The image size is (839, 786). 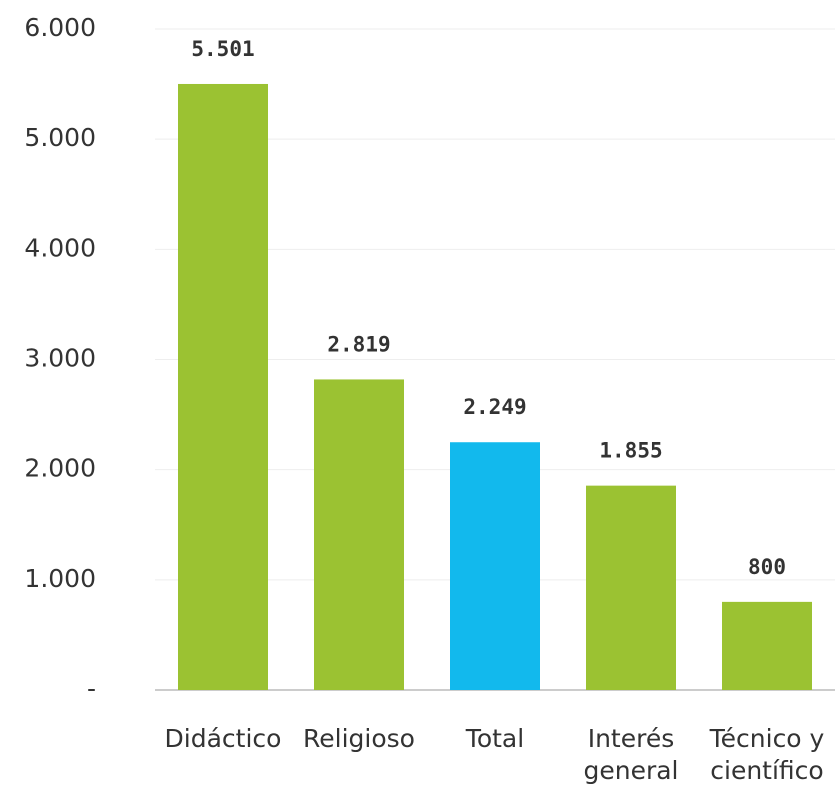 I want to click on value-label: 2.249, so click(x=494, y=407).